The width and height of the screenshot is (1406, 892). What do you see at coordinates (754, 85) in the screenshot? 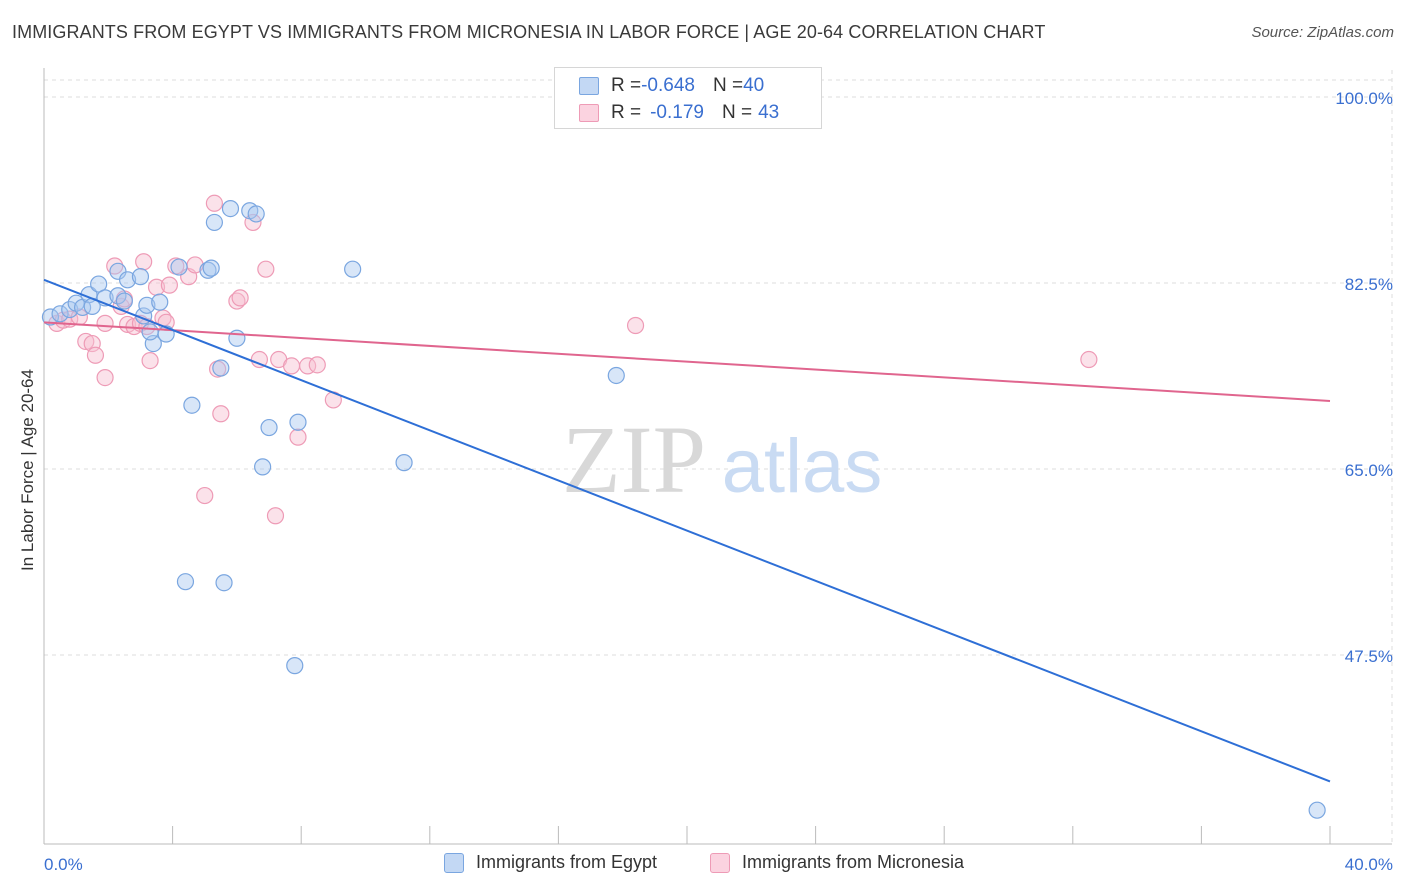
I see `egypt-n-value: 40` at bounding box center [754, 85].